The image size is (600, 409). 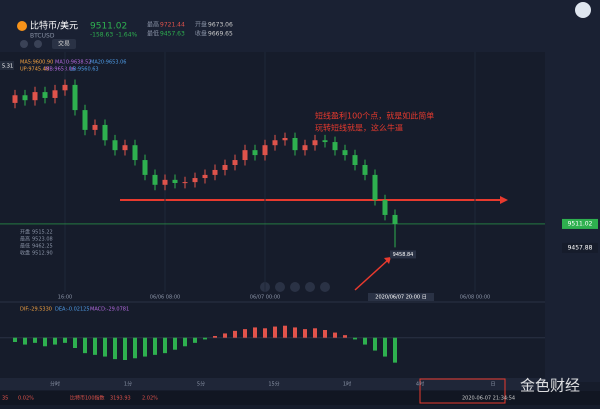 What do you see at coordinates (347, 384) in the screenshot?
I see `tab: 1时` at bounding box center [347, 384].